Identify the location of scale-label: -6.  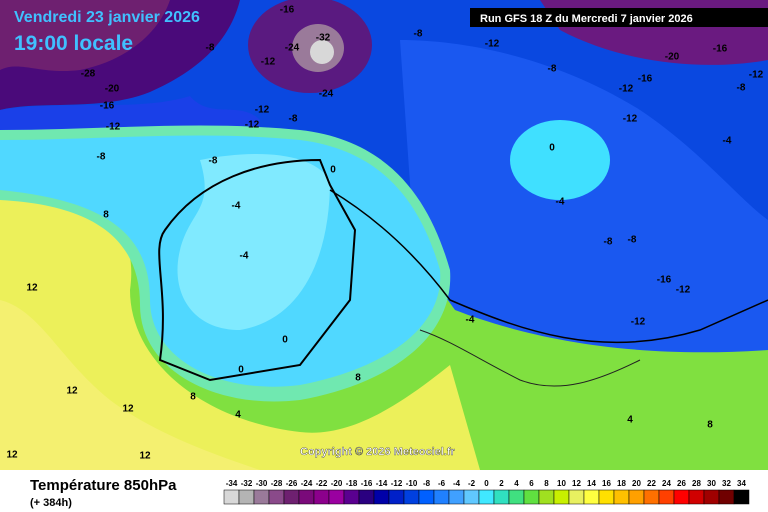
(442, 483).